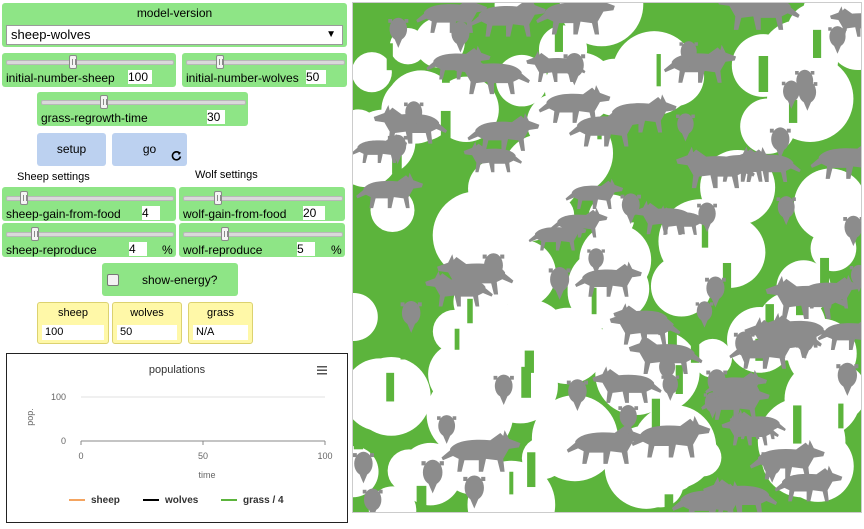  Describe the element at coordinates (147, 332) in the screenshot. I see `monitor-value: 50` at that location.